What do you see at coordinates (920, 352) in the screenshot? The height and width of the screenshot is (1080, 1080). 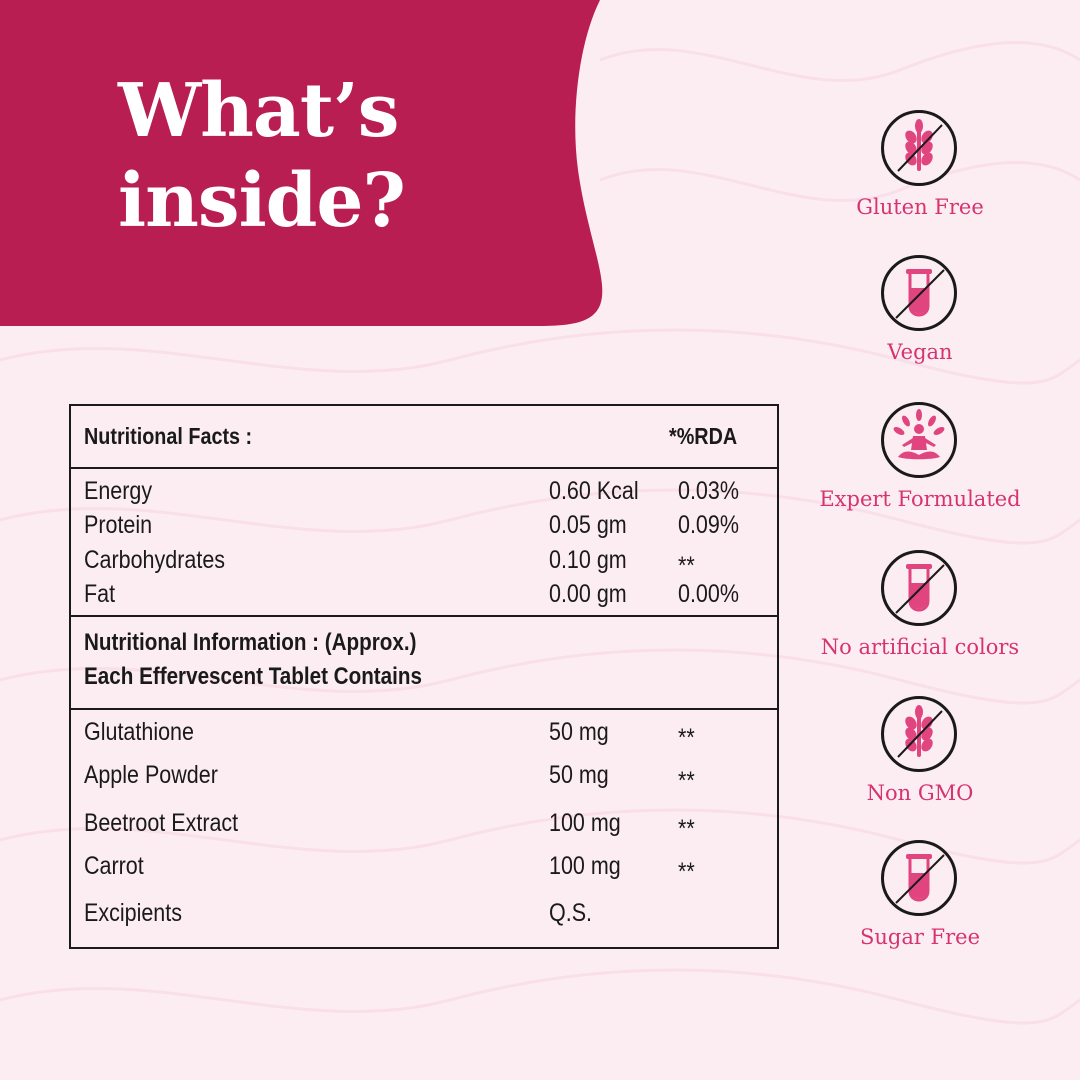 I see `badge-label: Vegan` at bounding box center [920, 352].